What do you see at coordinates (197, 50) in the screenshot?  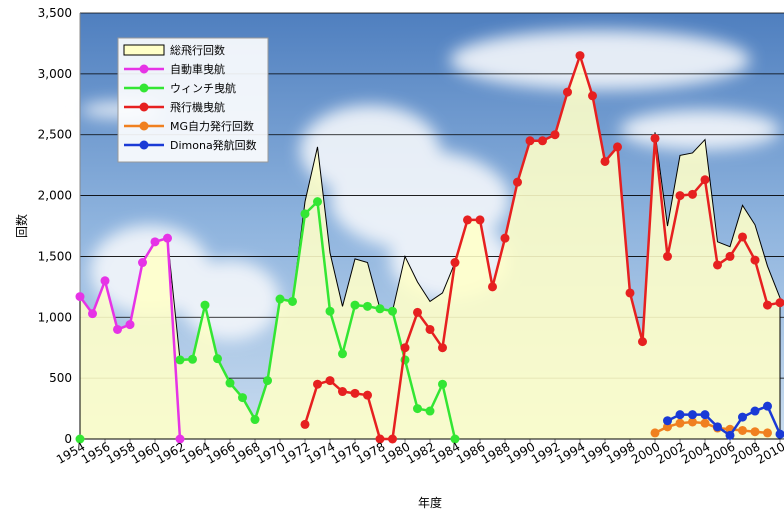 I see `legend-label: 総飛行回数` at bounding box center [197, 50].